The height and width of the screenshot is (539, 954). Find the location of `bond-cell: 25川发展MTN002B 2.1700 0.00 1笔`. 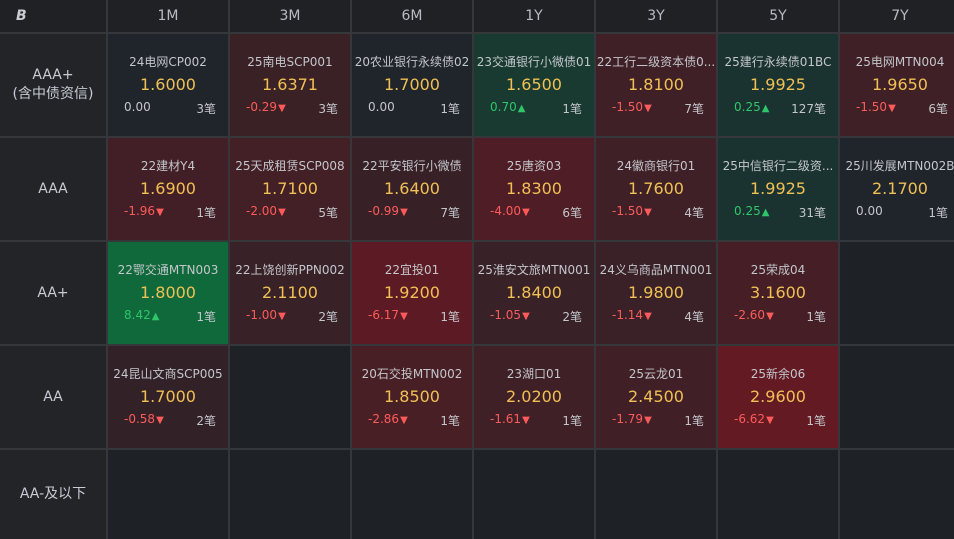

bond-cell: 25川发展MTN002B 2.1700 0.00 1笔 is located at coordinates (897, 189).